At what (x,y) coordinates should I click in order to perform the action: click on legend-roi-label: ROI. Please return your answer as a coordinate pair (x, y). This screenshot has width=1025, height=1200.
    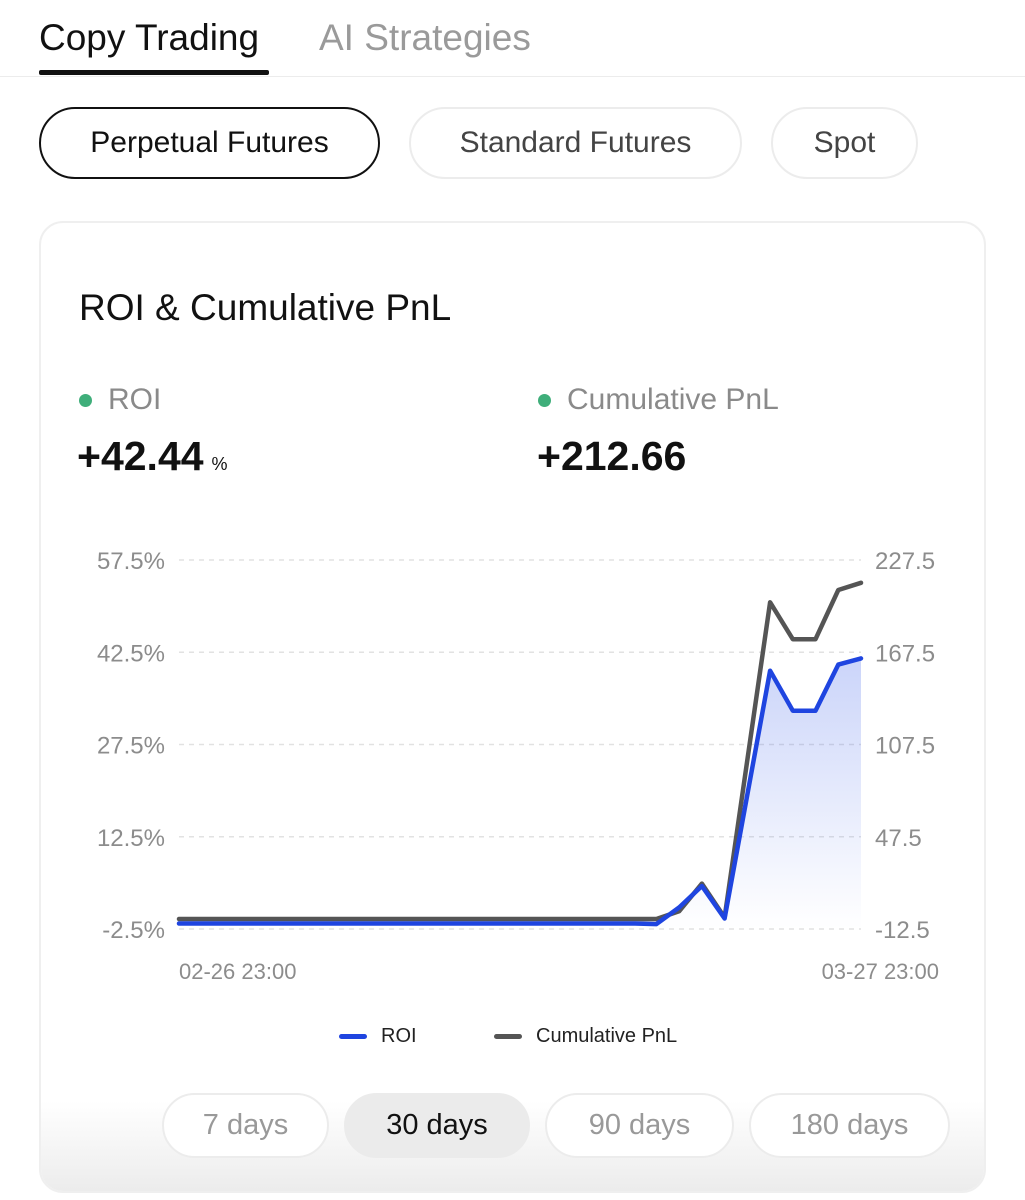
    Looking at the image, I should click on (399, 1036).